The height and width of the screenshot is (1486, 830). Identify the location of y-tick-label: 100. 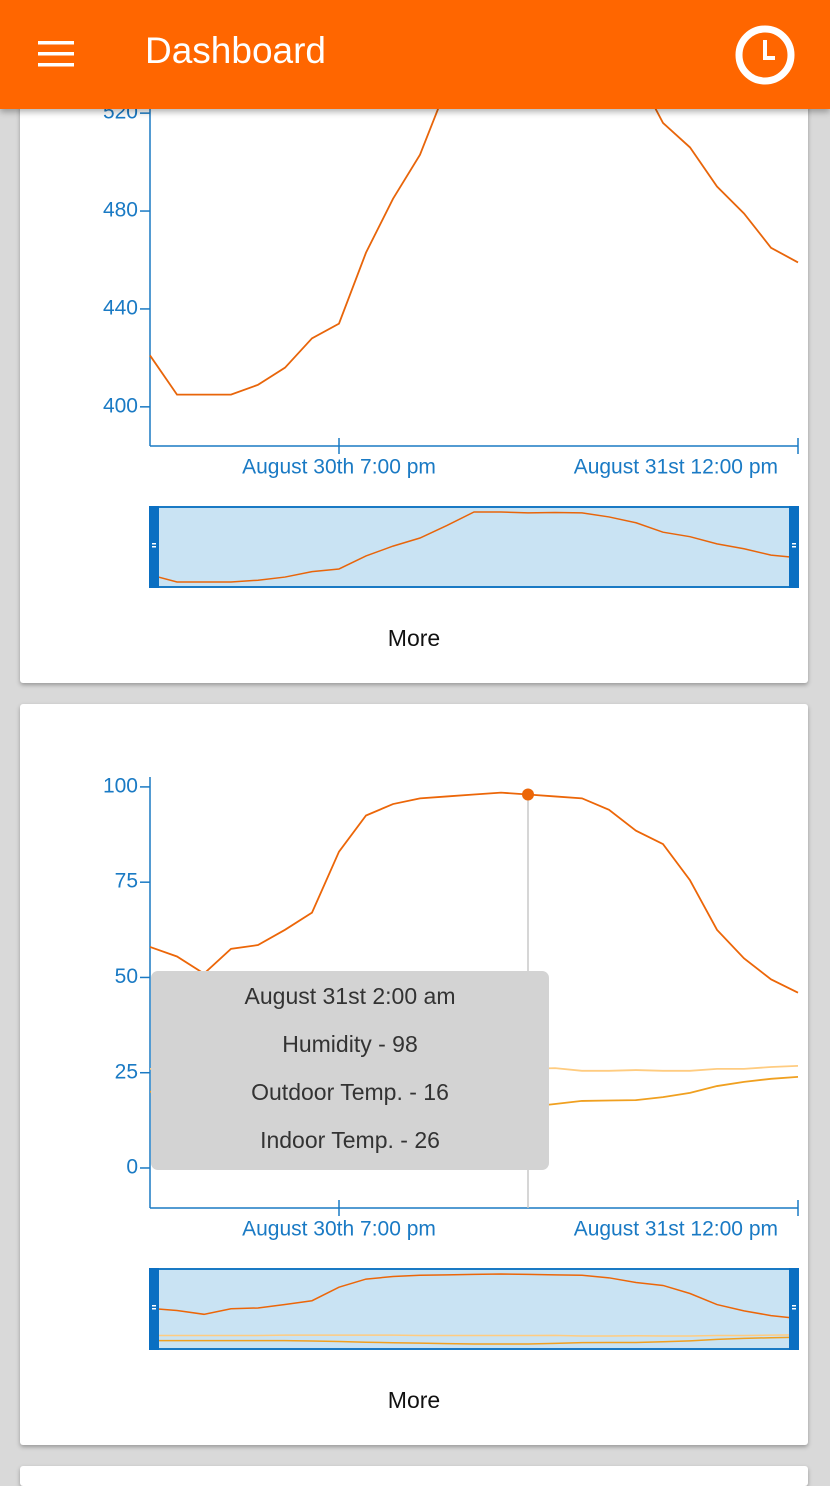
(120, 785).